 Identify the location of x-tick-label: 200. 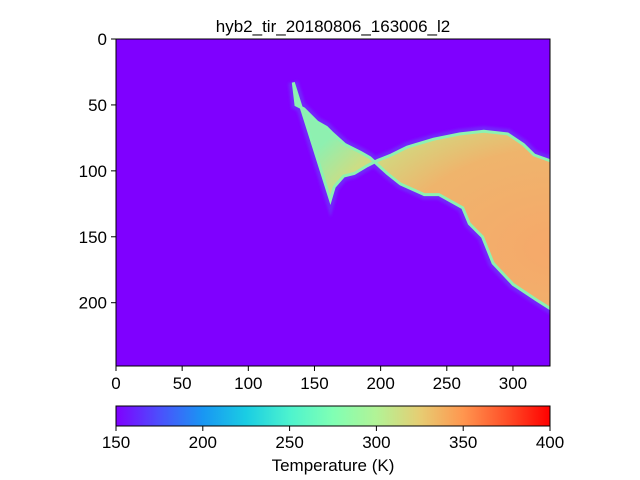
(380, 383).